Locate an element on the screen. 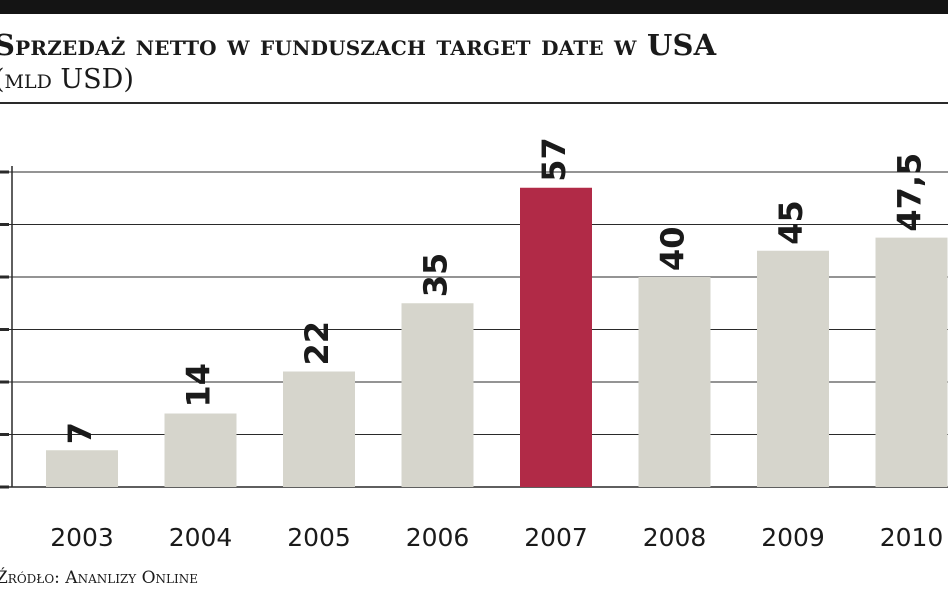 This screenshot has width=948, height=593. bar-2009 is located at coordinates (793, 368).